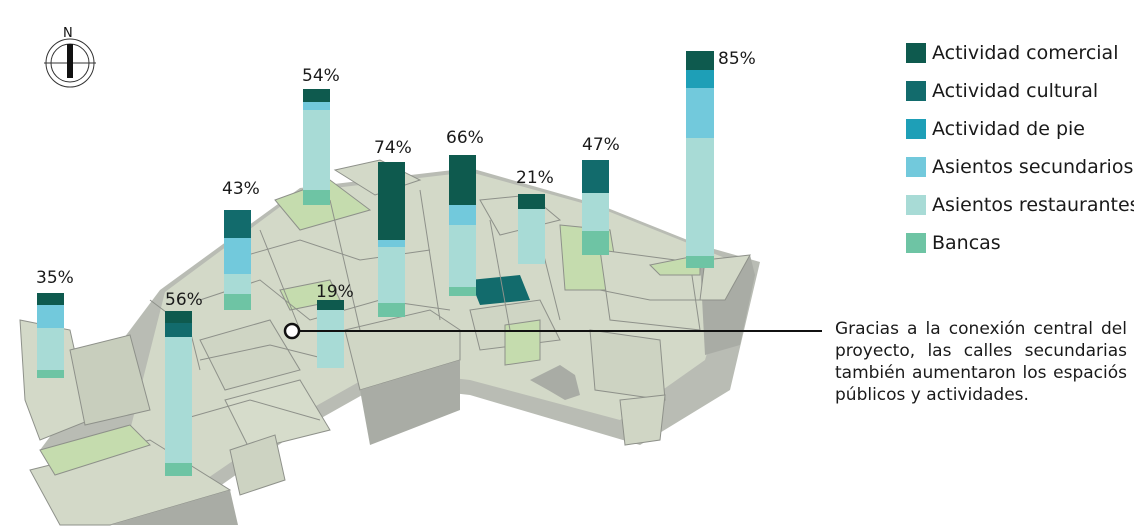 This screenshot has width=1134, height=529. What do you see at coordinates (737, 59) in the screenshot?
I see `column-percent-label: 85%` at bounding box center [737, 59].